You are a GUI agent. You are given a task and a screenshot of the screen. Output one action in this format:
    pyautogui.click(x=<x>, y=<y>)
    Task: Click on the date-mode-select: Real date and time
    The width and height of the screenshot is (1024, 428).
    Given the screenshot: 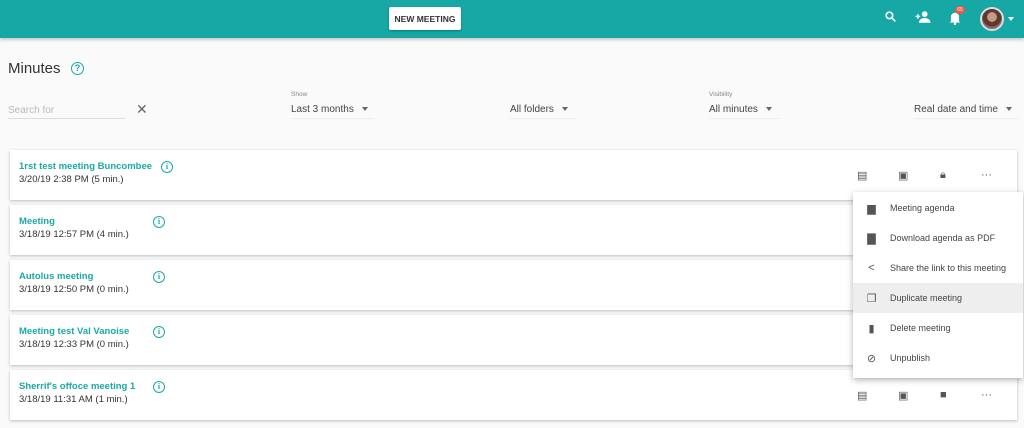 What is the action you would take?
    pyautogui.click(x=966, y=111)
    